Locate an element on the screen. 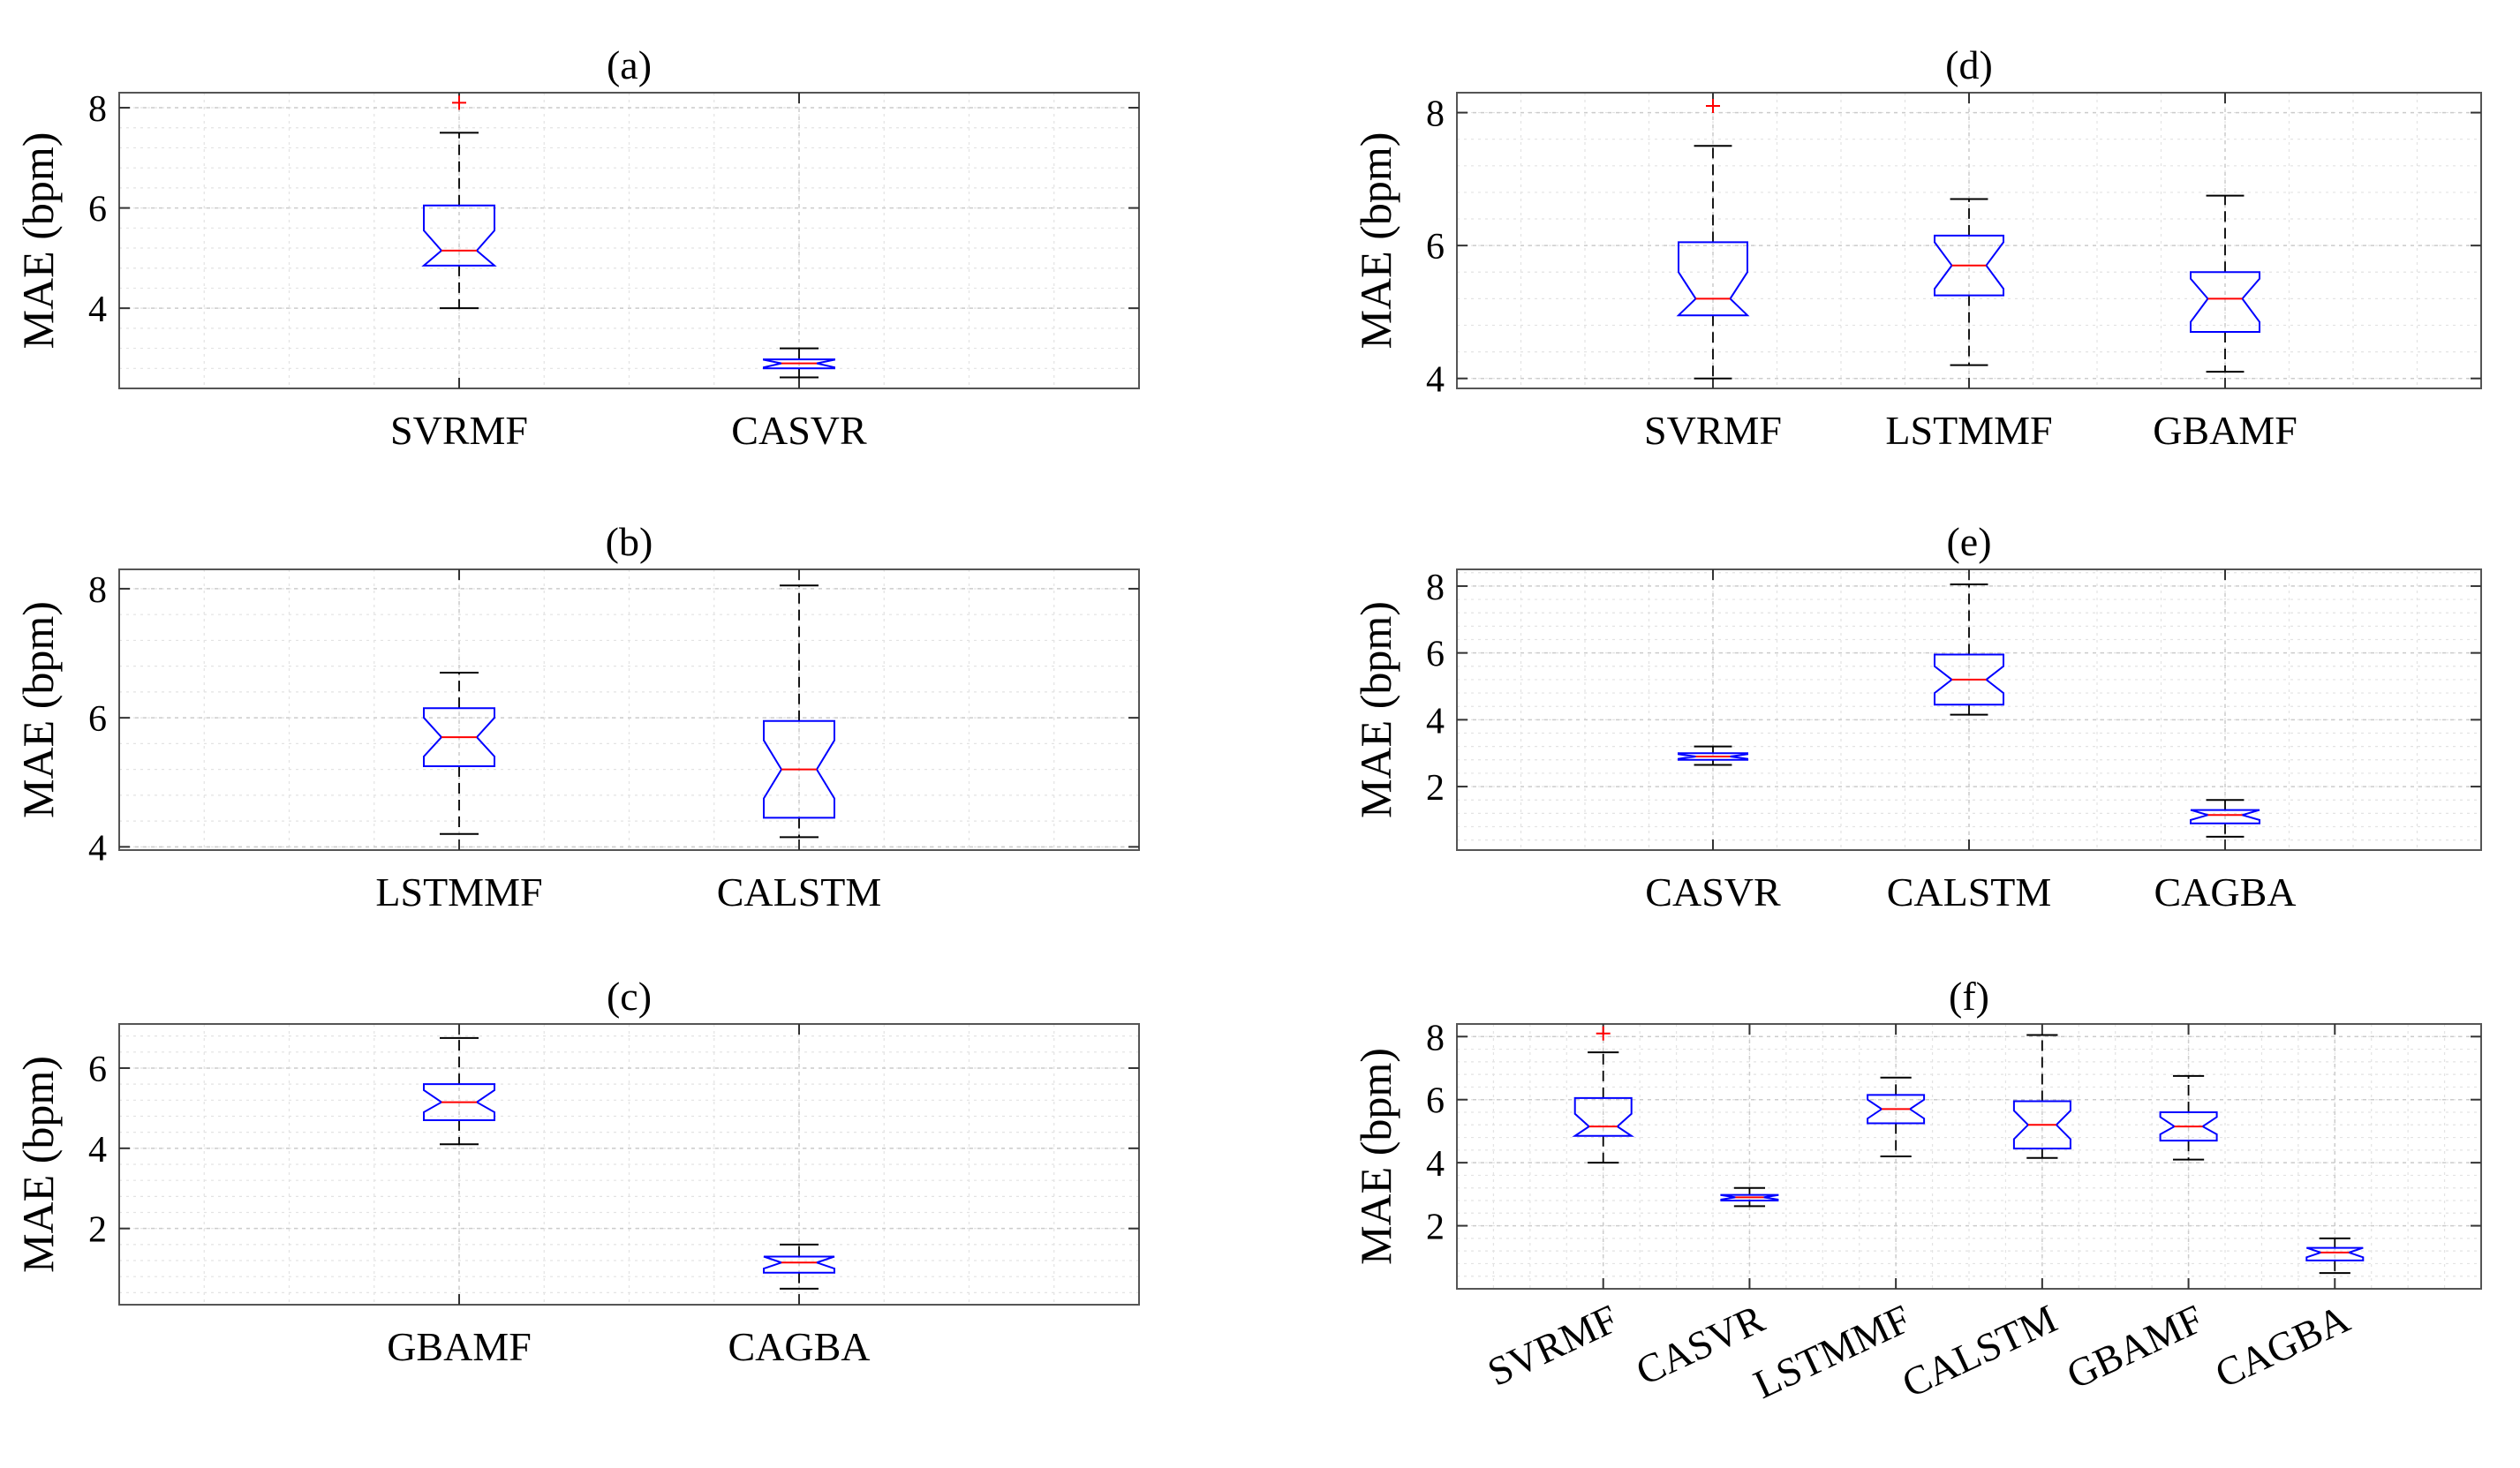  panel-title: (e) is located at coordinates (1968, 541).